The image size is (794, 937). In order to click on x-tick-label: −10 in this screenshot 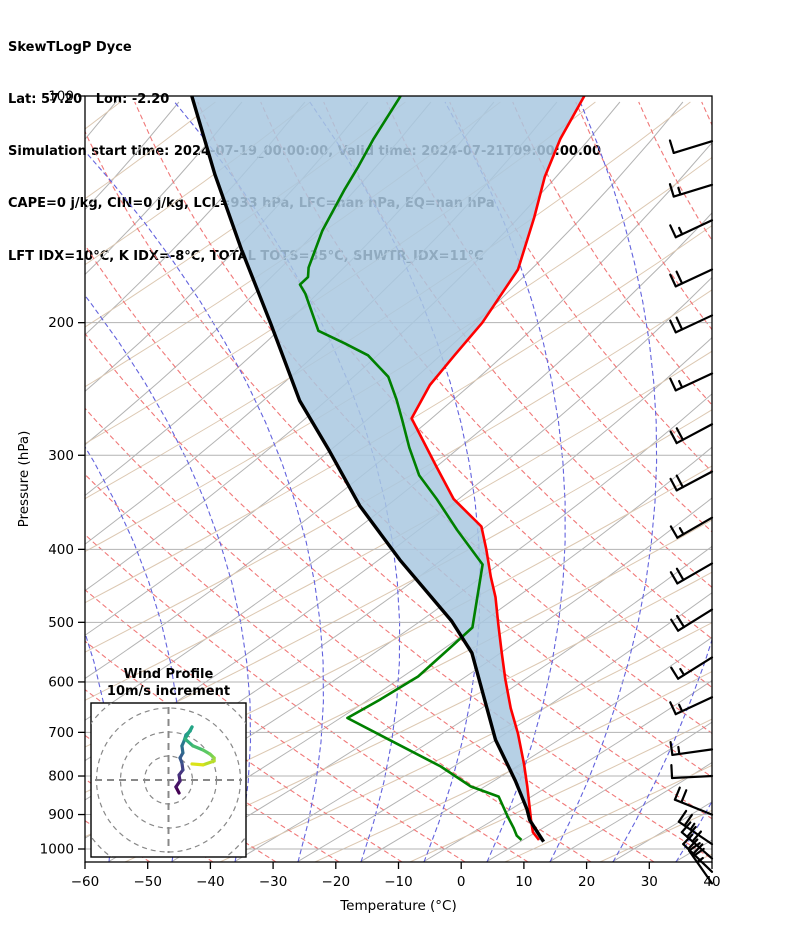, I will do `click(398, 882)`.